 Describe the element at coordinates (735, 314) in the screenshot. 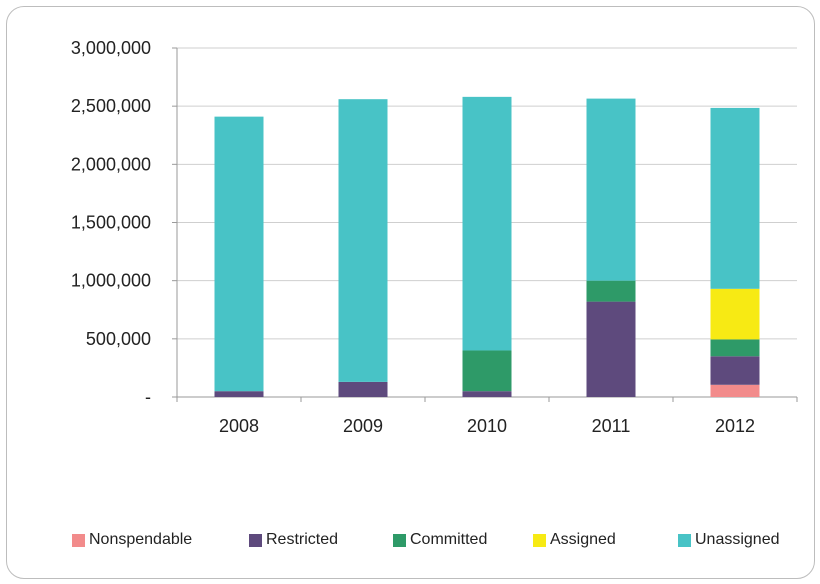

I see `bar-segment-assigned` at that location.